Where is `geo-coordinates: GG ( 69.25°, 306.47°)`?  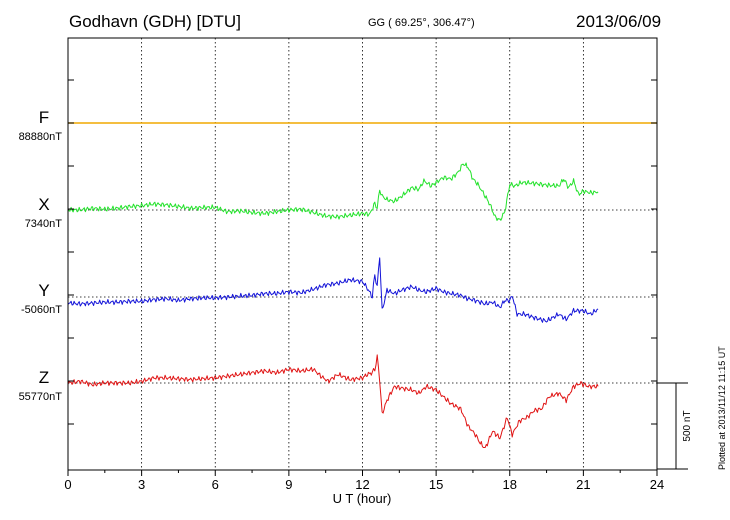 geo-coordinates: GG ( 69.25°, 306.47°) is located at coordinates (421, 23).